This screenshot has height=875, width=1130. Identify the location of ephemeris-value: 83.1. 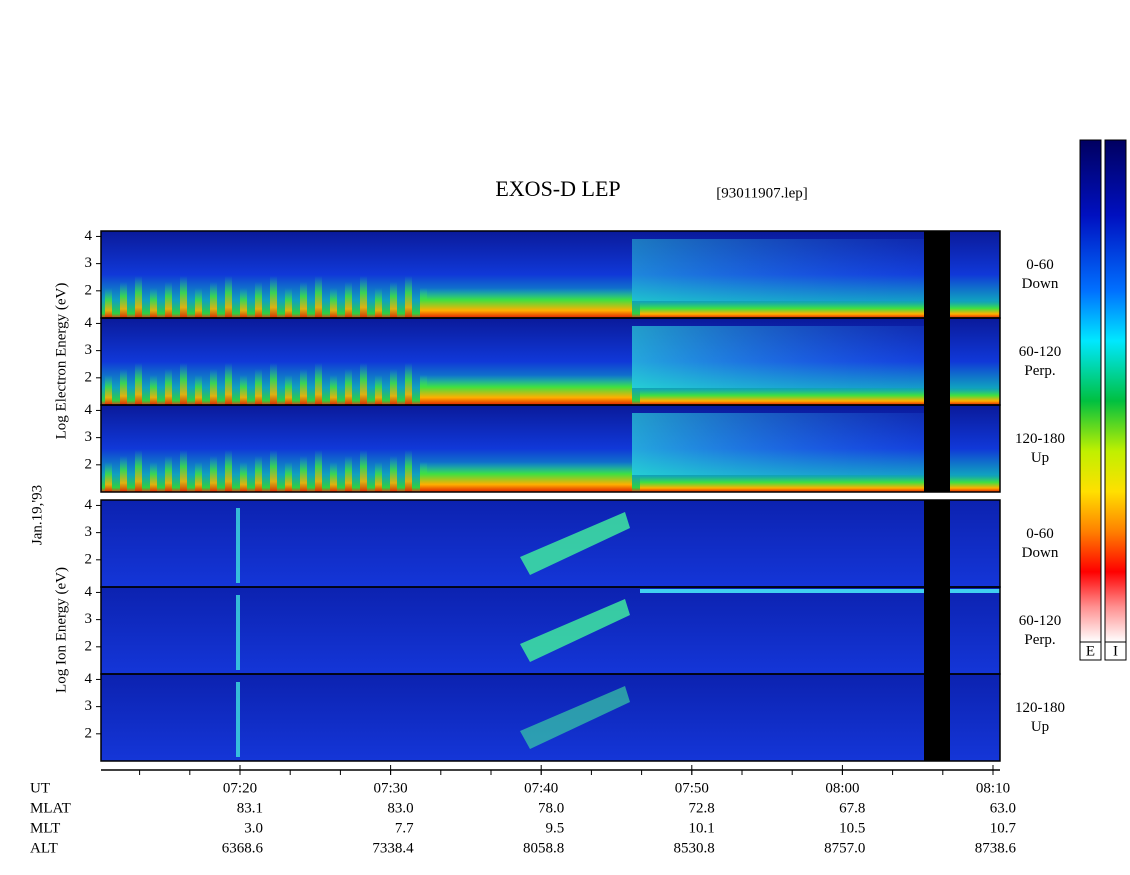
(250, 808).